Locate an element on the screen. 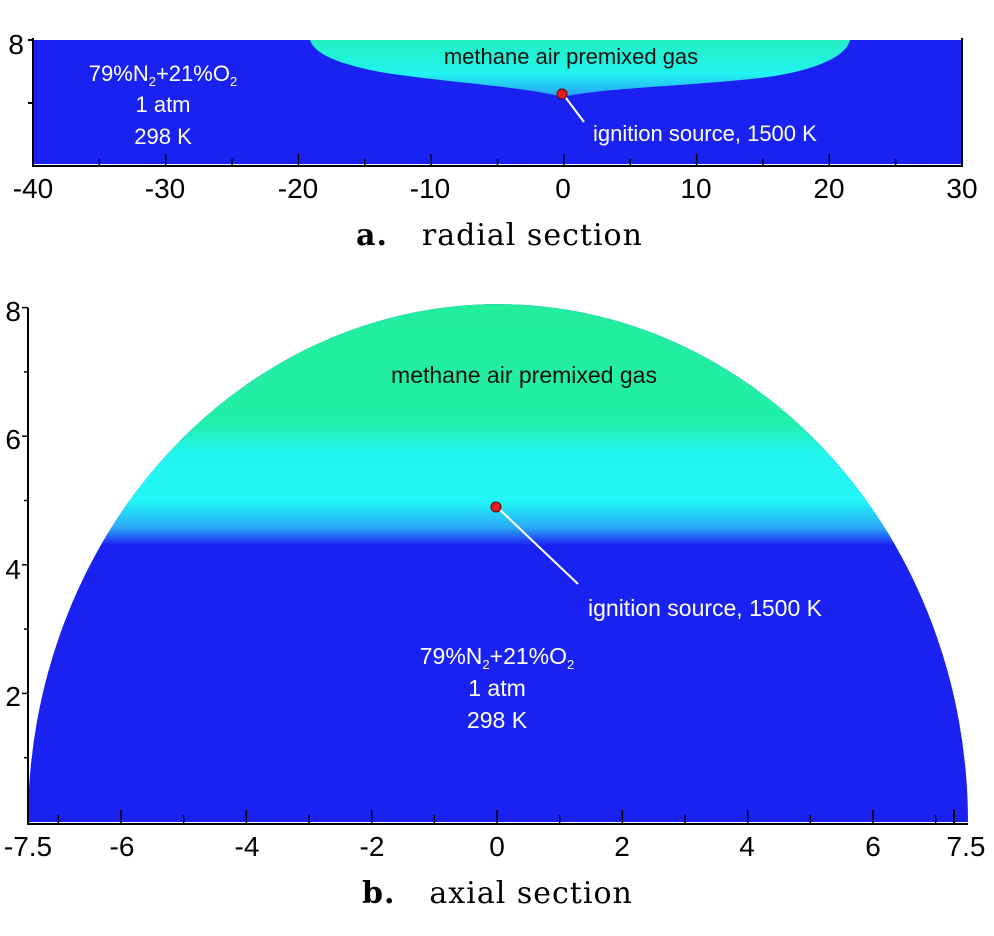 The height and width of the screenshot is (936, 994). panel-b-x-tick-label: 2 is located at coordinates (622, 846).